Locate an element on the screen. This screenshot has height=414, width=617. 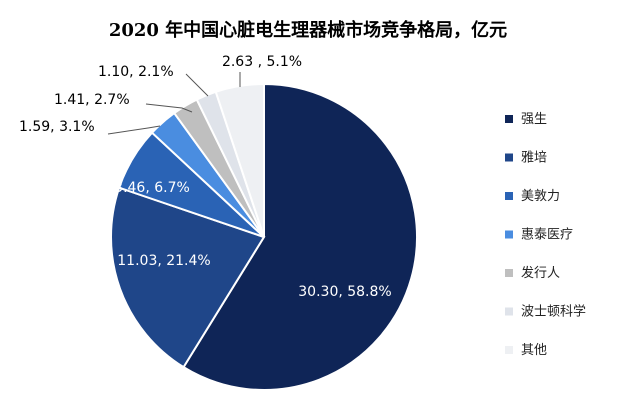
chart-title: 2020 年中国心脏电生理器械市场竞争格局，亿元 is located at coordinates (308, 30).